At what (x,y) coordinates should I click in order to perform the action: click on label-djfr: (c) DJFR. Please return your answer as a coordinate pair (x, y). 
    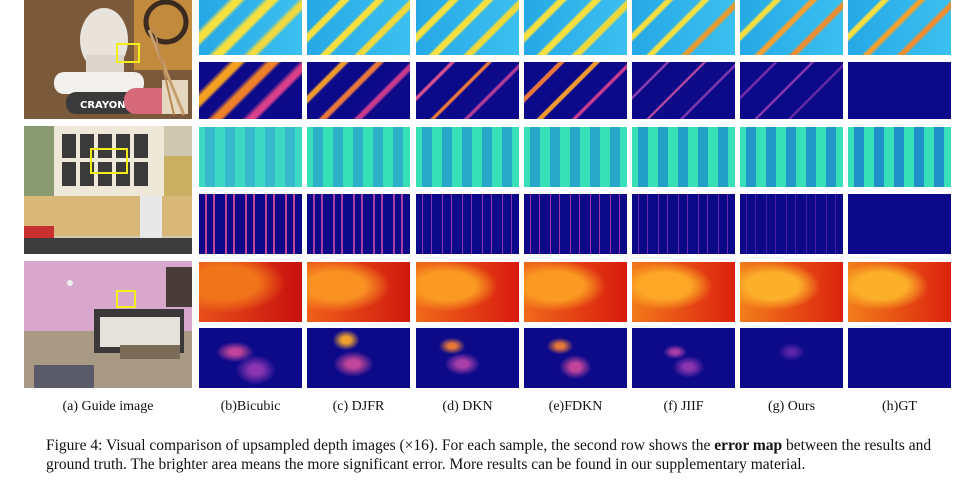
    Looking at the image, I should click on (358, 406).